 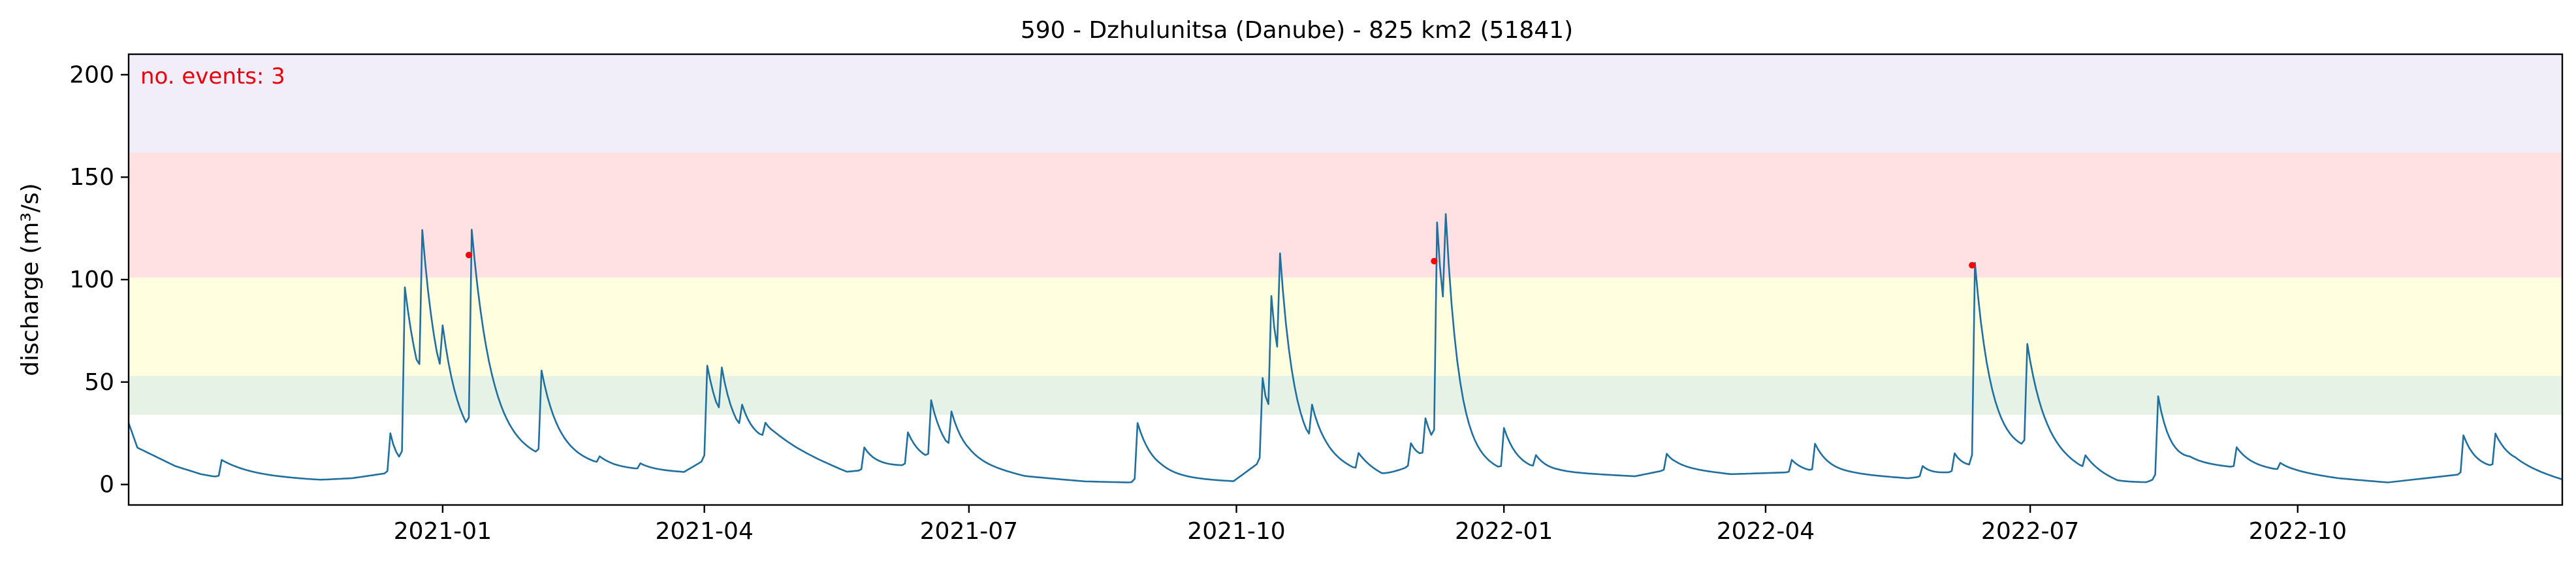 I want to click on y-axis-label: discharge (m³/s), so click(x=31, y=279).